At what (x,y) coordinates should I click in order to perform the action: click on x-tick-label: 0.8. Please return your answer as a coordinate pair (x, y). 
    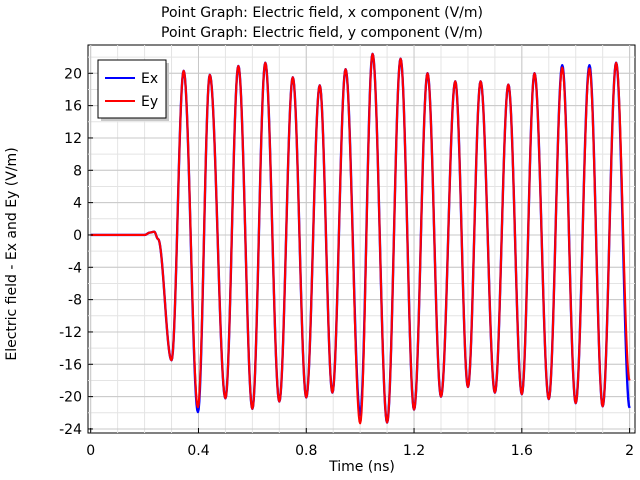
    Looking at the image, I should click on (306, 451).